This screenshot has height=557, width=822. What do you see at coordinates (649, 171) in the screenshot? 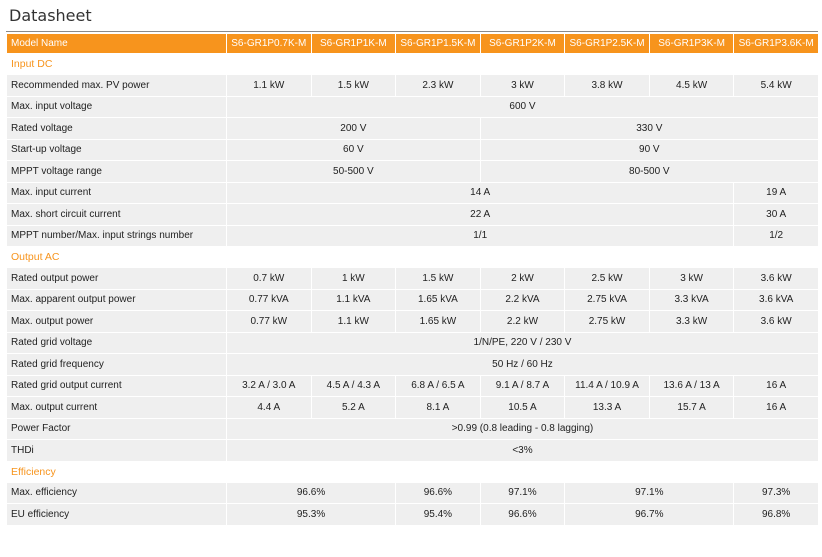
I see `value-cell: 80-500 V` at bounding box center [649, 171].